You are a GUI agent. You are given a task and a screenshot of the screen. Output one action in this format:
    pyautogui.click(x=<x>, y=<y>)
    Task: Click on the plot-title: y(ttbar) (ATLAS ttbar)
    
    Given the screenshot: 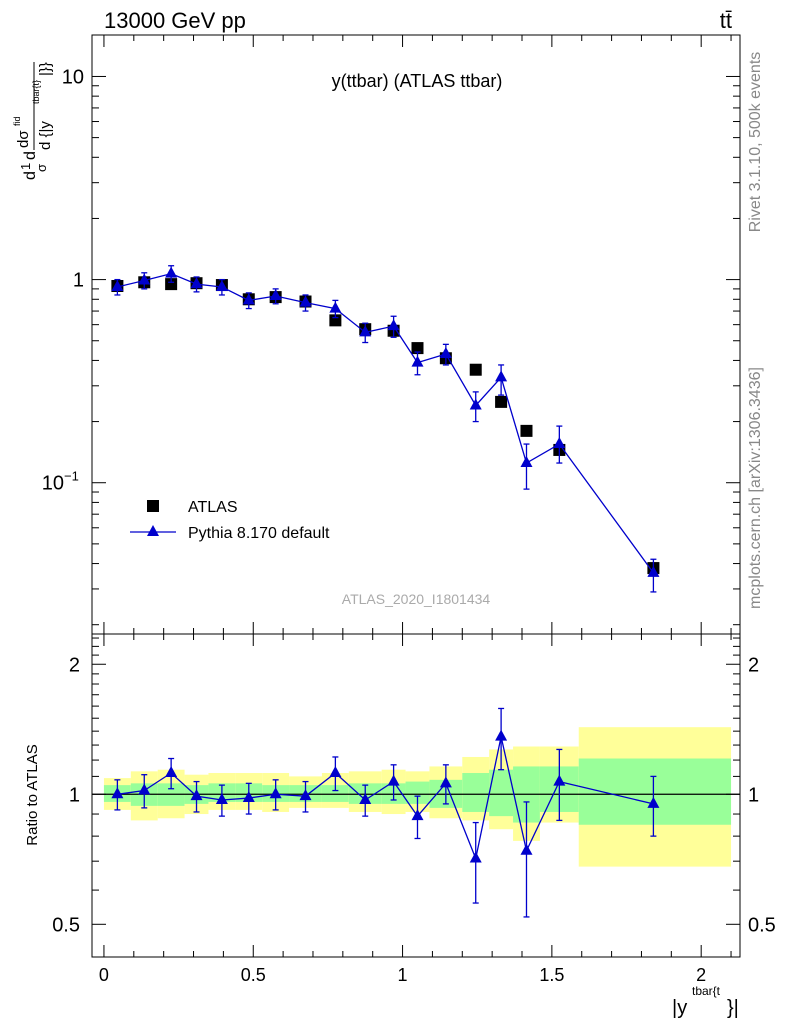 What is the action you would take?
    pyautogui.click(x=417, y=81)
    